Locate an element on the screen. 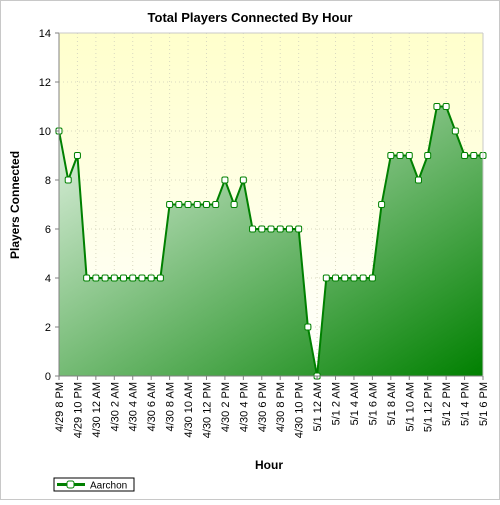 This screenshot has height=505, width=500. x-tick-label: 4/30 10 PM is located at coordinates (300, 410).